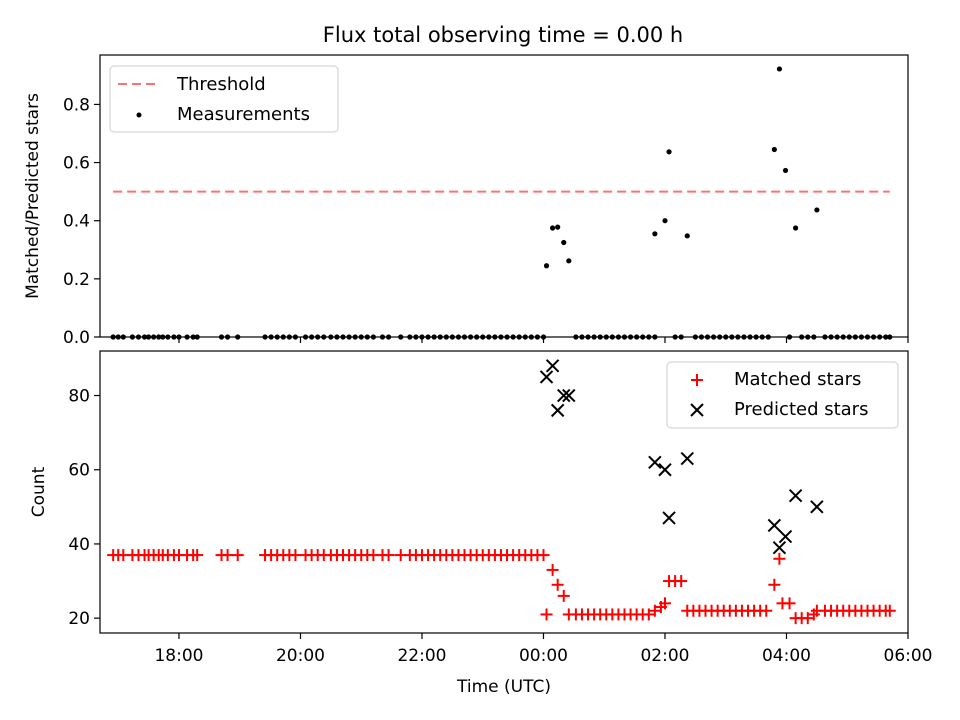 The image size is (960, 720). What do you see at coordinates (79, 471) in the screenshot?
I see `bottom-ytick-label: 60` at bounding box center [79, 471].